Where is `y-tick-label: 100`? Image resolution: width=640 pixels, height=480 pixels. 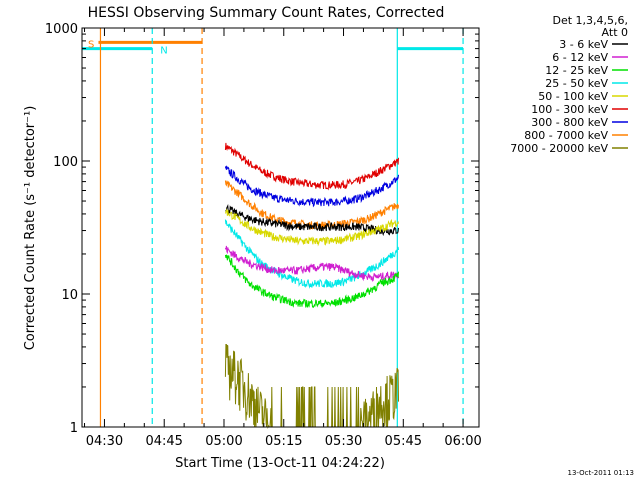 y-tick-label: 100 is located at coordinates (65, 162).